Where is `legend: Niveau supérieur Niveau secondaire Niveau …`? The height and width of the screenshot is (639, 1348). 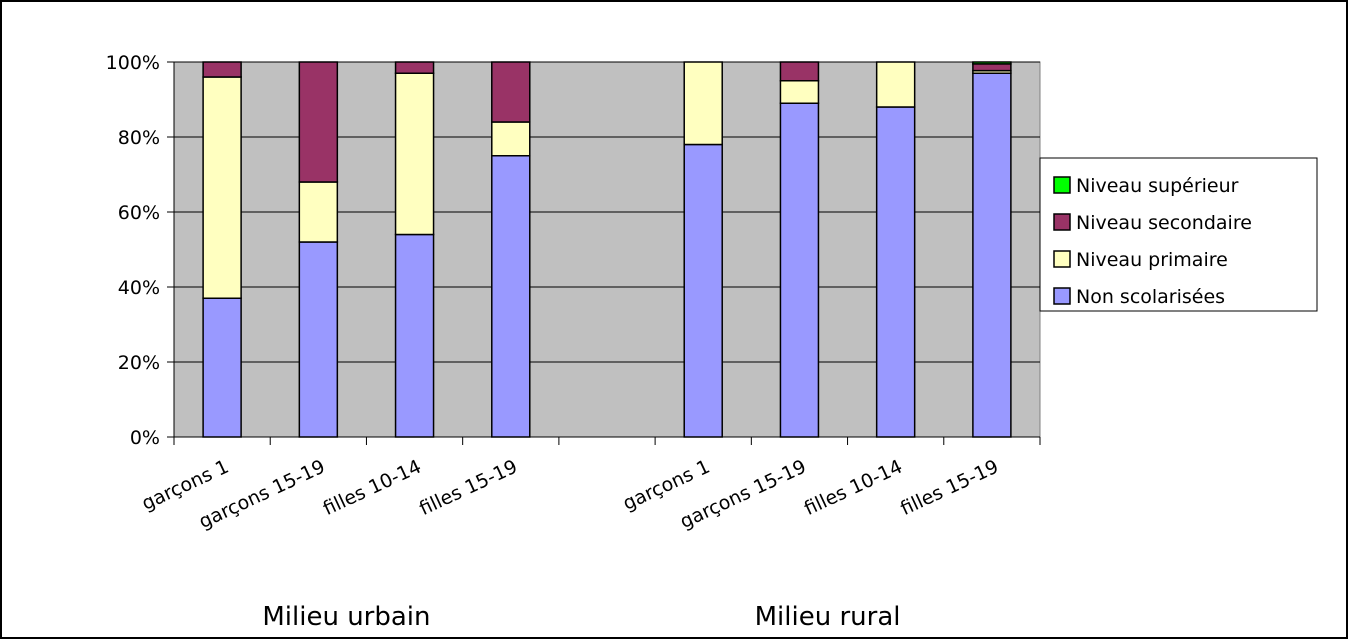
legend: Niveau supérieur Niveau secondaire Niveau … is located at coordinates (1178, 234).